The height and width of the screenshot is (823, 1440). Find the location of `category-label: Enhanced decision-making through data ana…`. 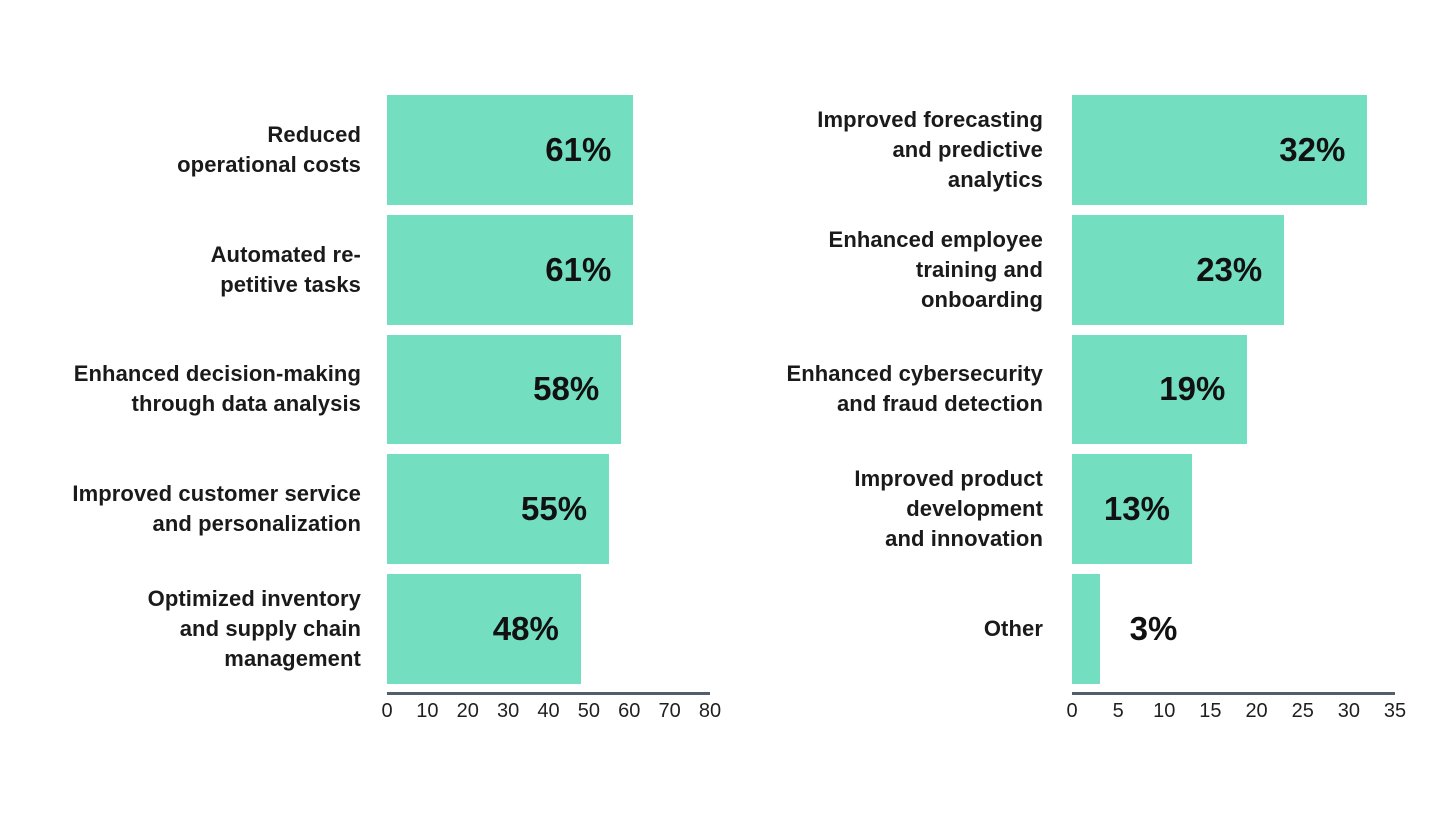

category-label: Enhanced decision-making through data ana… is located at coordinates (180, 390).